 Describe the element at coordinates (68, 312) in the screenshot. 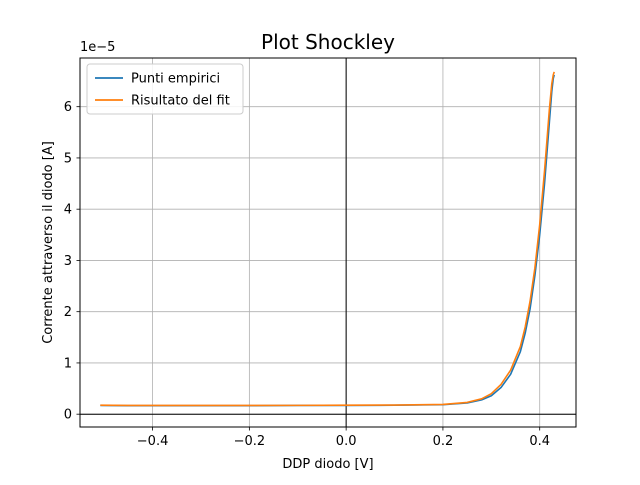

I see `y-tick-label: 2` at that location.